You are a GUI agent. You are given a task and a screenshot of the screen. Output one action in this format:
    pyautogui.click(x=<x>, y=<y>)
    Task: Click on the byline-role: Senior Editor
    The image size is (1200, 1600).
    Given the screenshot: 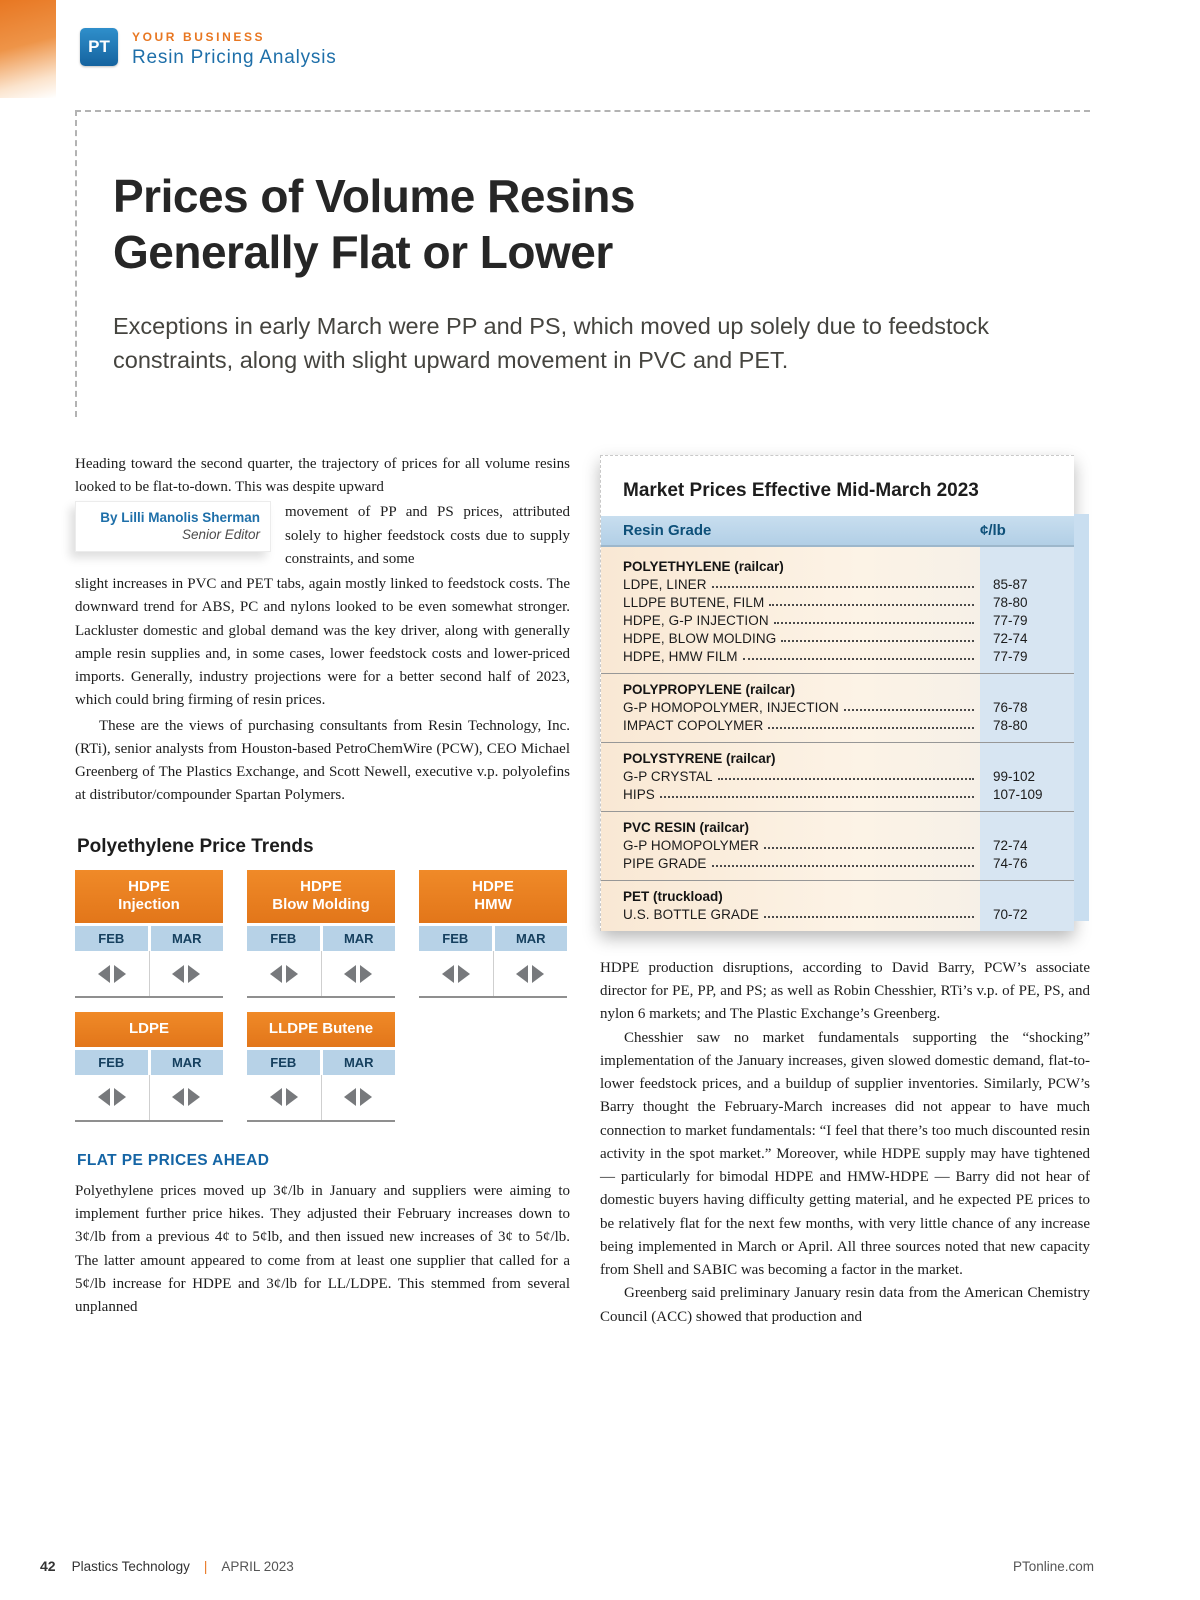 What is the action you would take?
    pyautogui.click(x=220, y=535)
    